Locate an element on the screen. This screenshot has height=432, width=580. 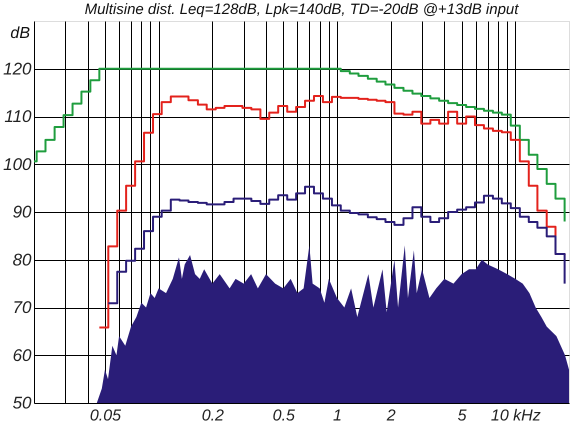
y-tick-label: 80 is located at coordinates (22, 260).